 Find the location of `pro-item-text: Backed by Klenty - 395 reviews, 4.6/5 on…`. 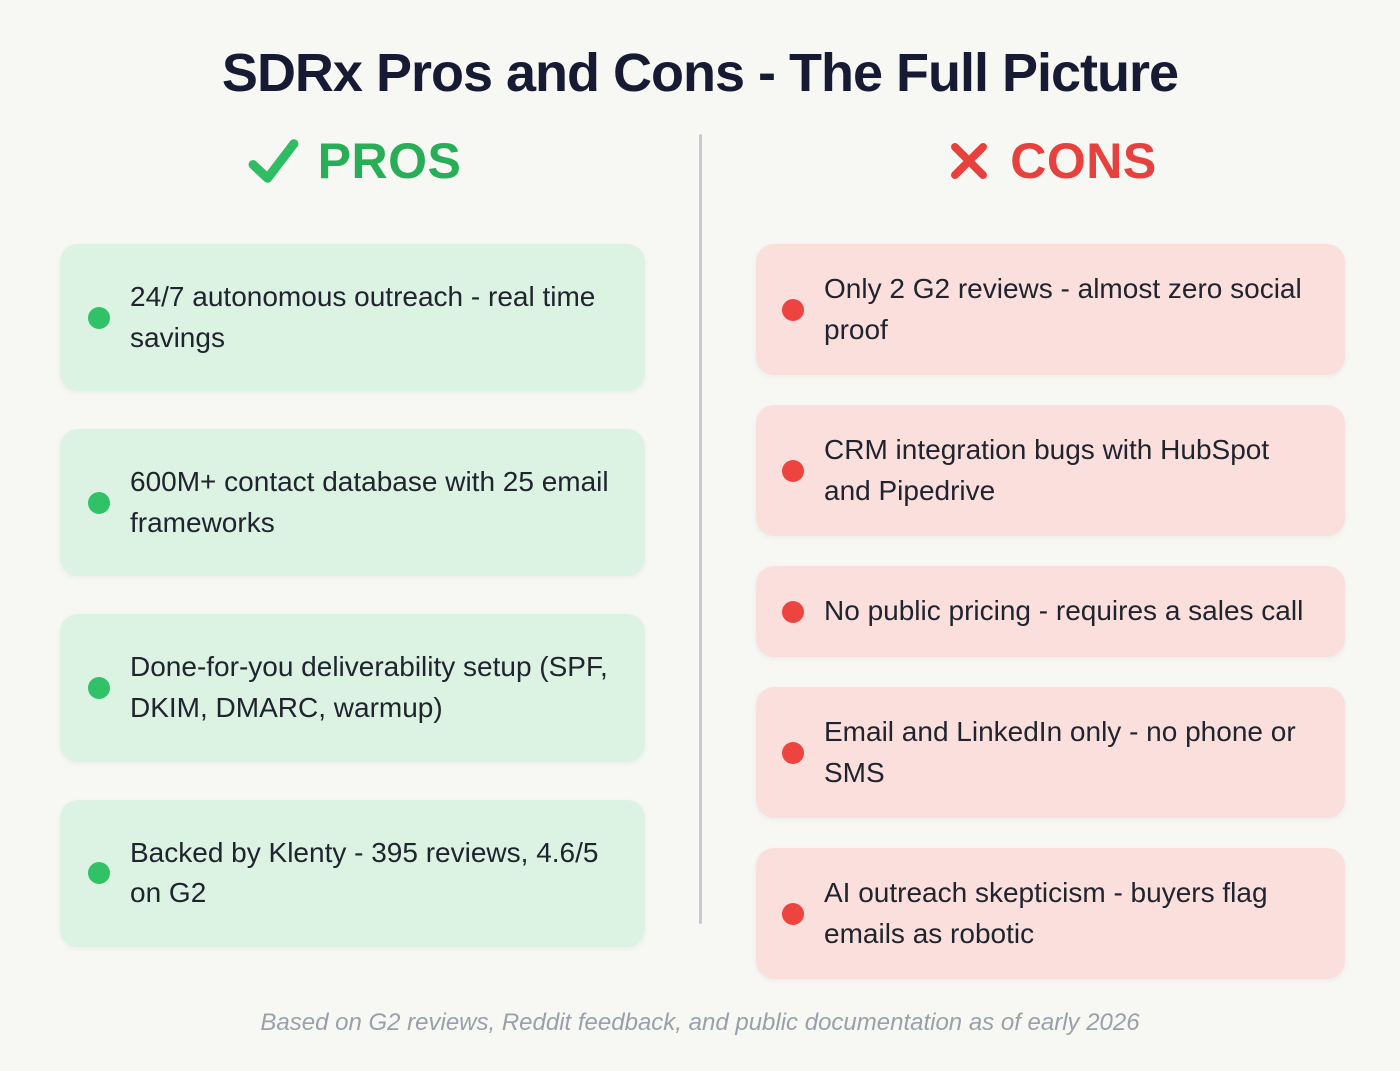

pro-item-text: Backed by Klenty - 395 reviews, 4.6/5 on… is located at coordinates (364, 872).